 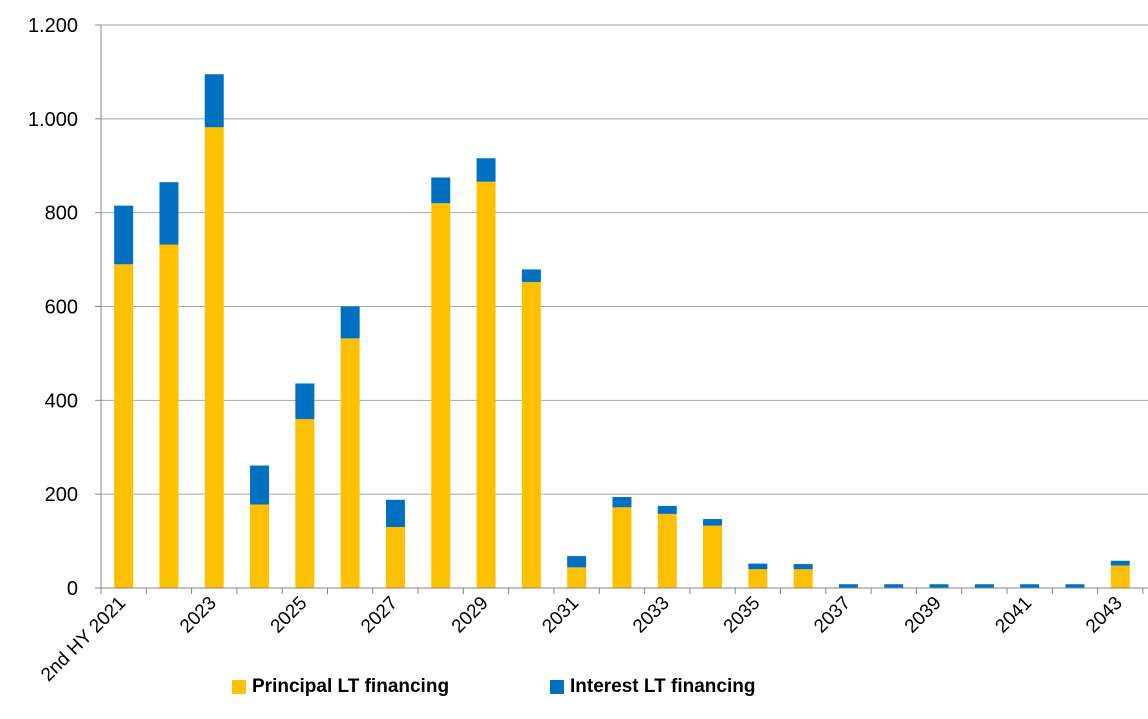 What do you see at coordinates (53, 26) in the screenshot?
I see `y-tick-label: 1.200` at bounding box center [53, 26].